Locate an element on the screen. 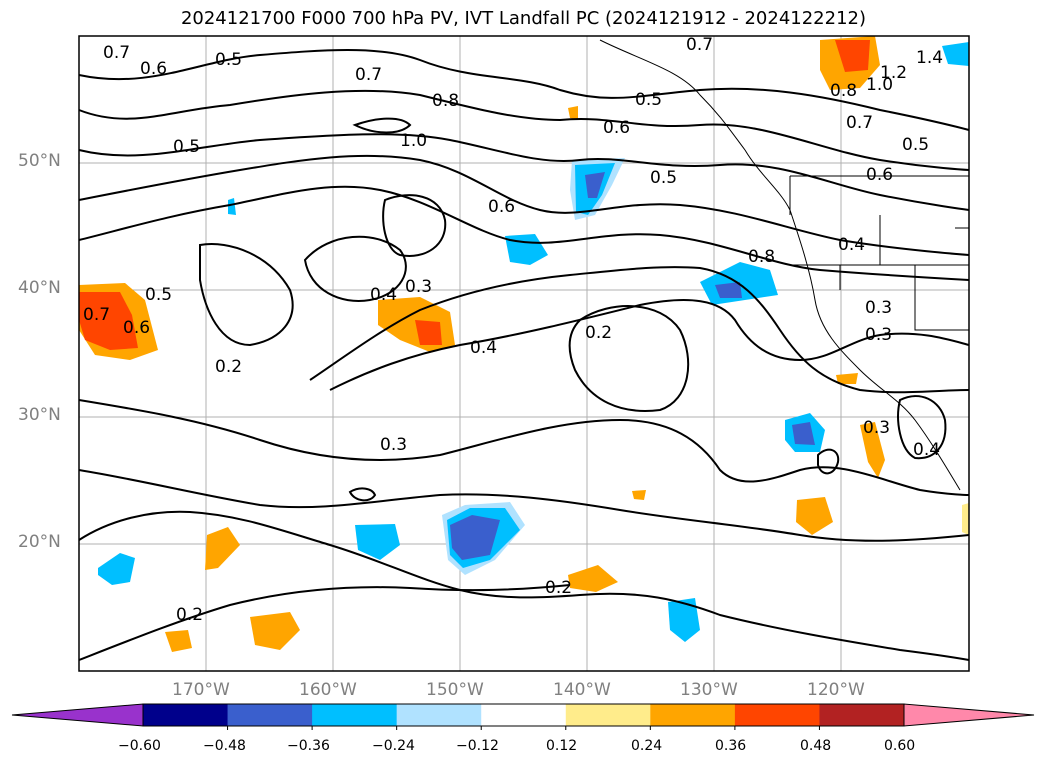 Image resolution: width=1047 pixels, height=765 pixels. lon-label-120w: 120°W is located at coordinates (836, 690).